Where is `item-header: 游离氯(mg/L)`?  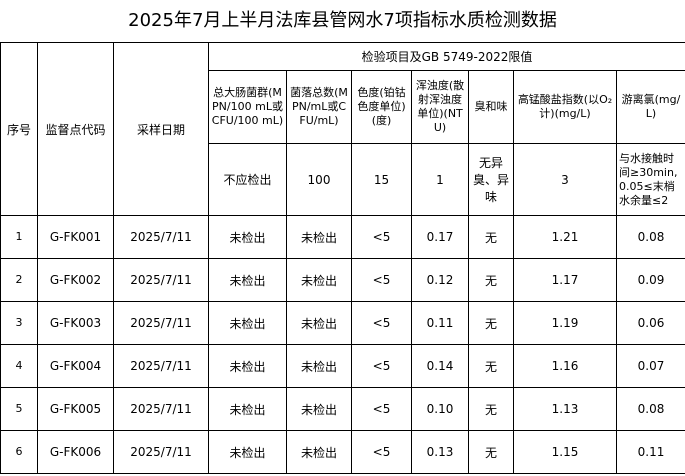 item-header: 游离氯(mg/L) is located at coordinates (650, 107).